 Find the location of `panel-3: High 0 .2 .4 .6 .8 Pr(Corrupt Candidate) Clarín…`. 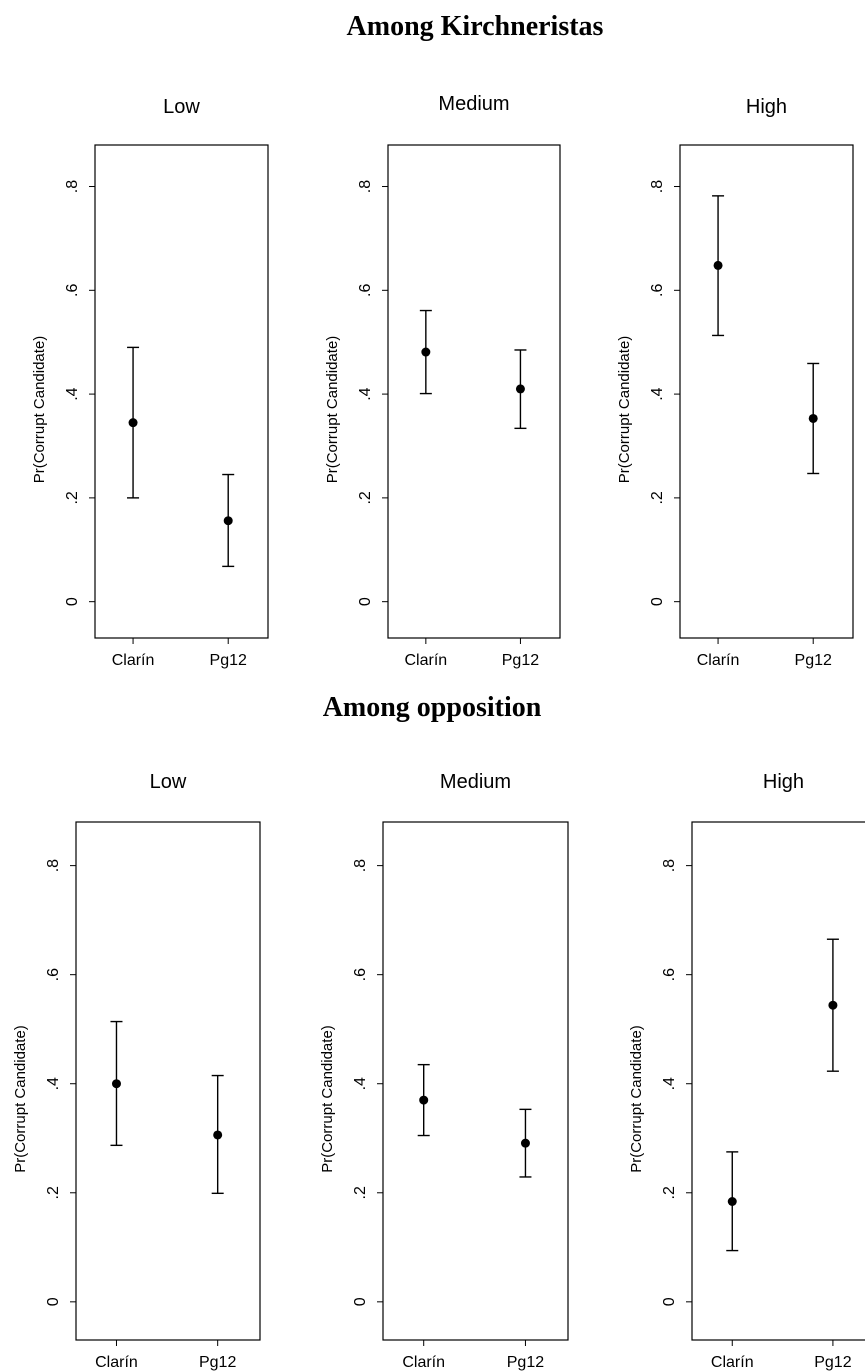

panel-3: High 0 .2 .4 .6 .8 Pr(Corrupt Candidate) Clarín… is located at coordinates (735, 382).